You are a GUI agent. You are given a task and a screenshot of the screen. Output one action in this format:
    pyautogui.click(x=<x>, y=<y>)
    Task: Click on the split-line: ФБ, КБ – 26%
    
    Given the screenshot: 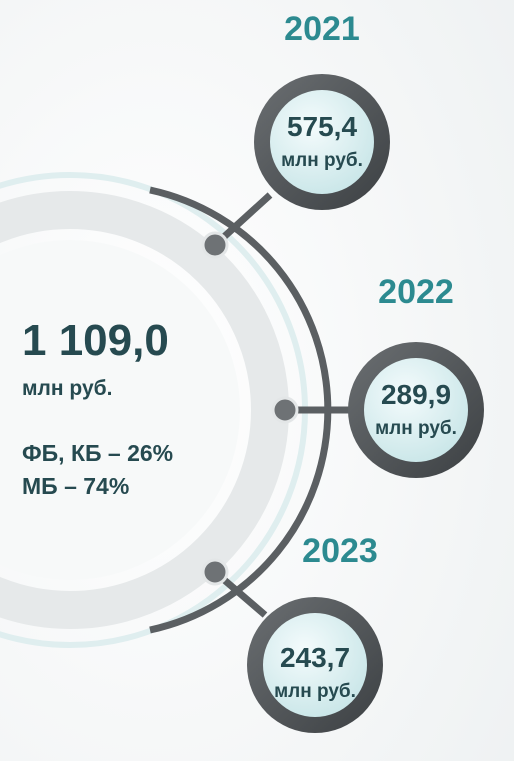 What is the action you would take?
    pyautogui.click(x=97, y=453)
    